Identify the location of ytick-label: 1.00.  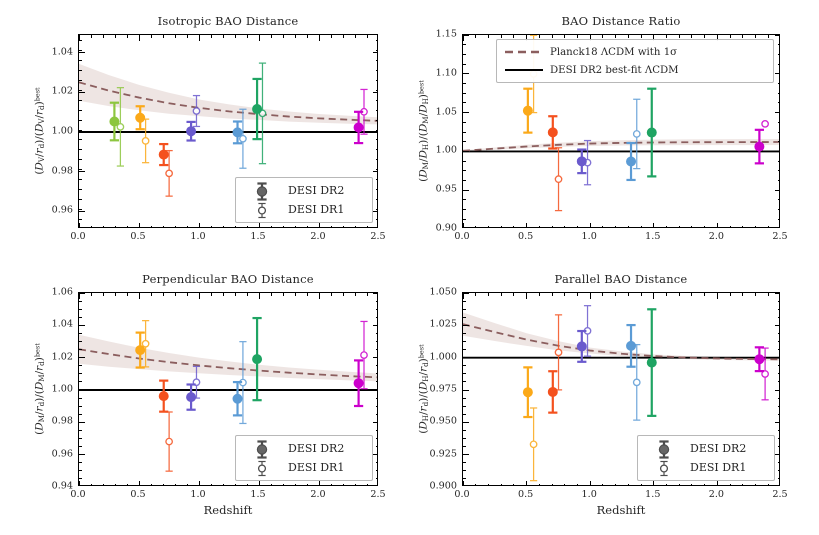
(446, 150).